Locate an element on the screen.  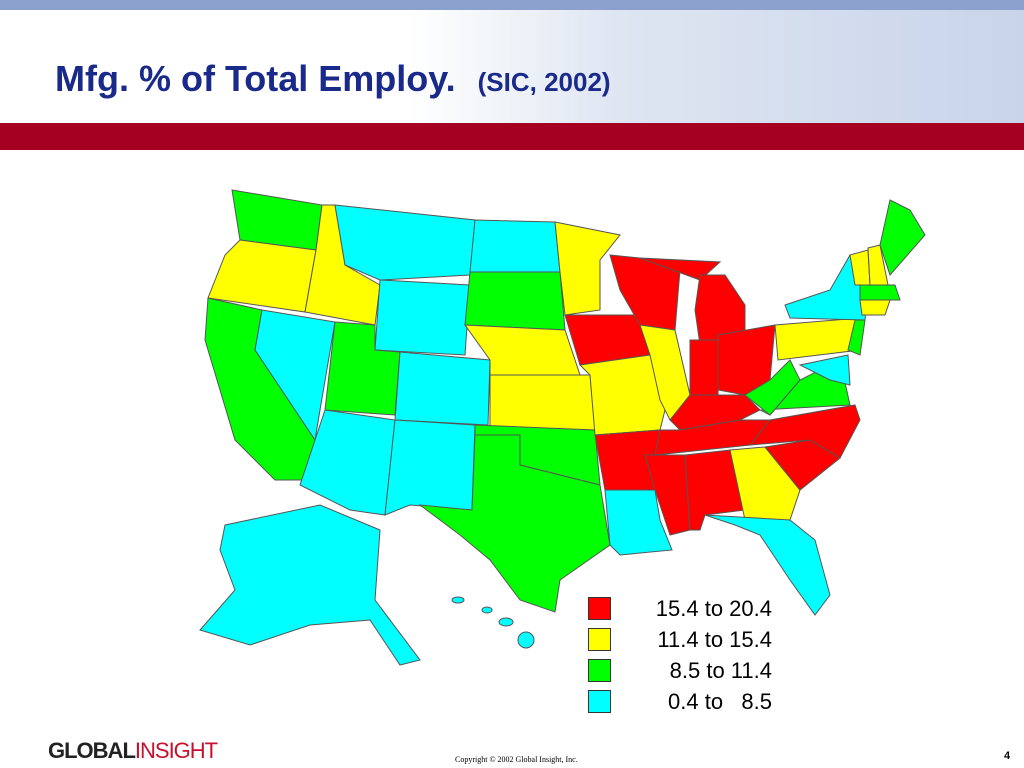
title-note: (SIC, 2002) is located at coordinates (544, 82).